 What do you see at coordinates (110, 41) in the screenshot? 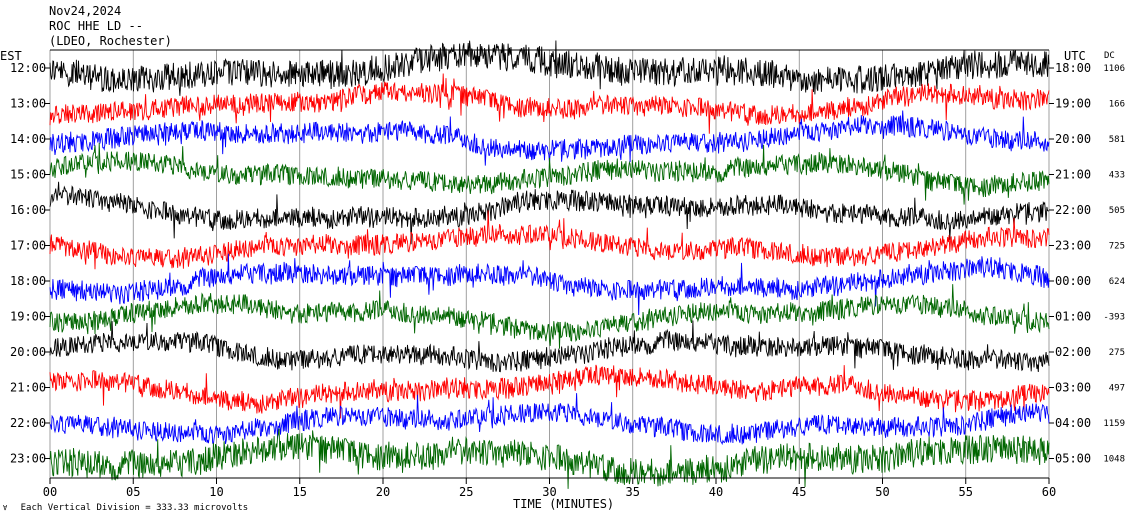
I see `network-name: (LDEO, Rochester)` at bounding box center [110, 41].